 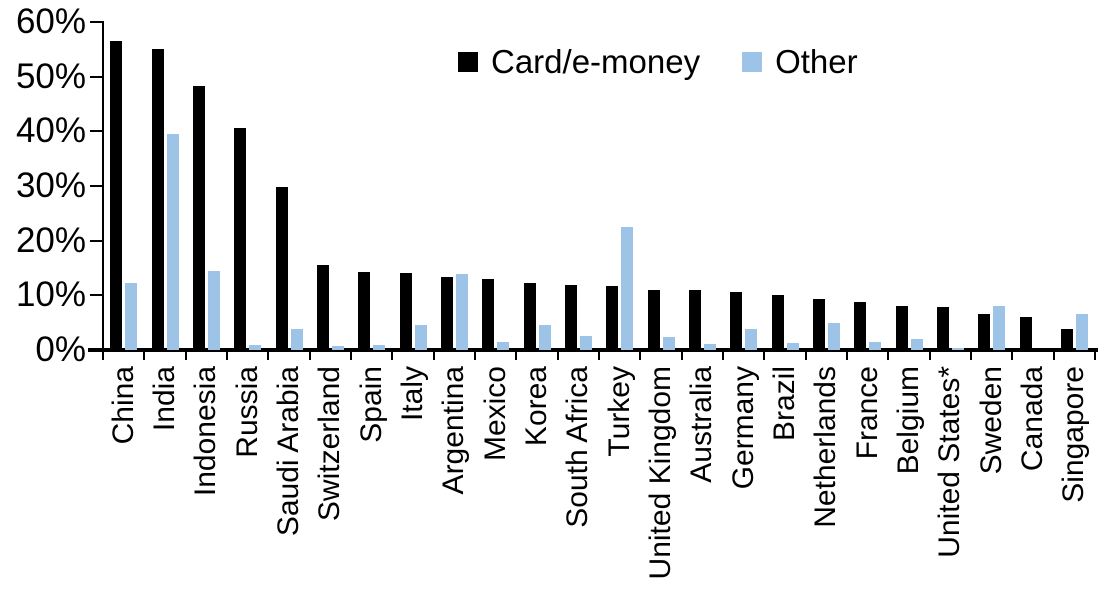 I want to click on bar-other-sweden, so click(x=999, y=328).